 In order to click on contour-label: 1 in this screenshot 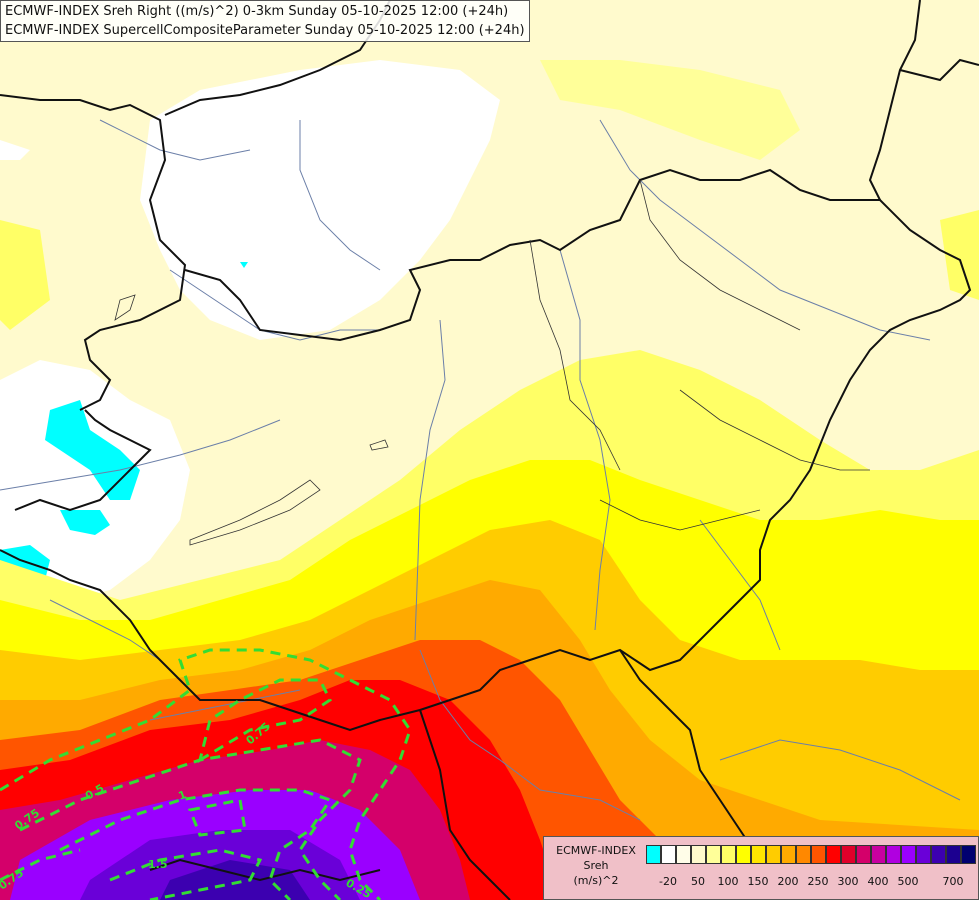, I will do `click(183, 795)`.